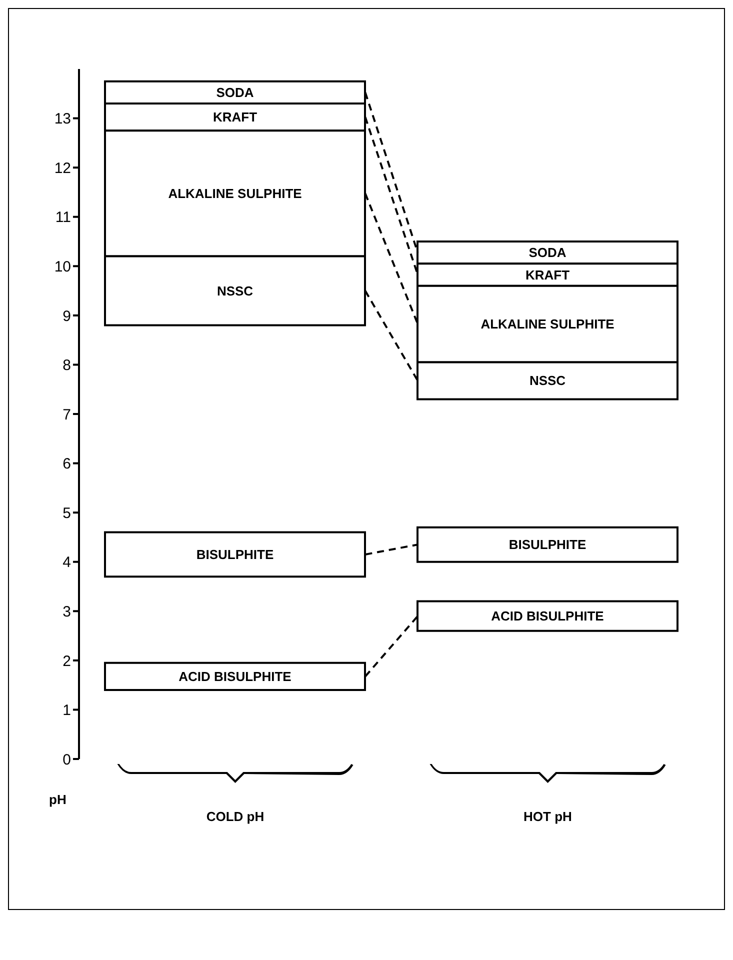  Describe the element at coordinates (66, 661) in the screenshot. I see `y-tick-label: 2` at that location.